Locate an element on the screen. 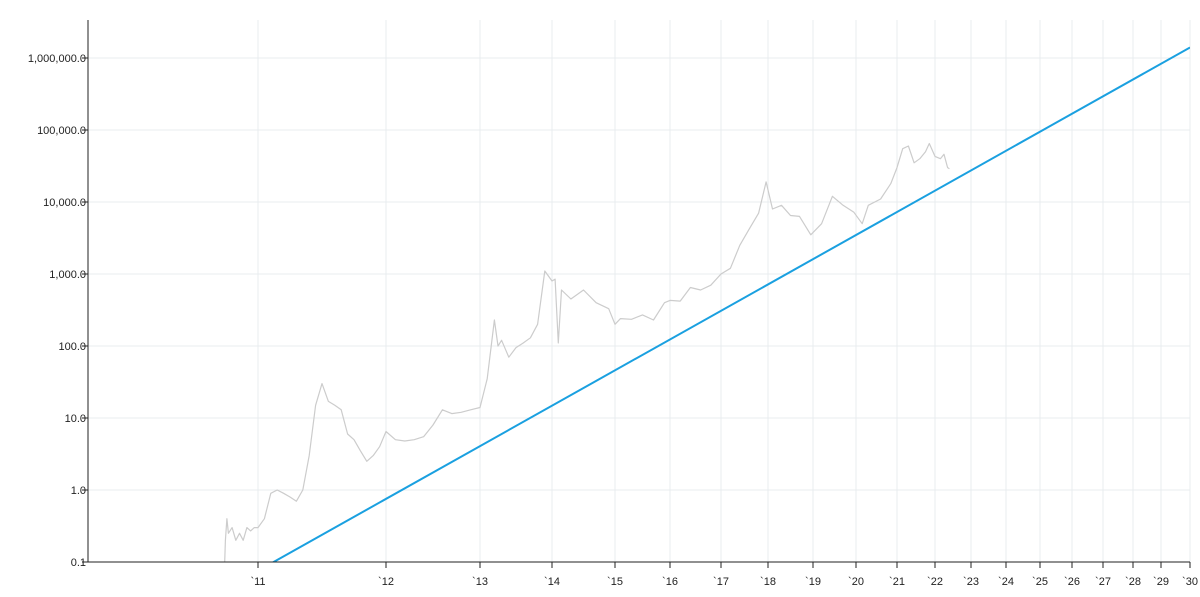  x-tick-label: `26 is located at coordinates (1072, 582).